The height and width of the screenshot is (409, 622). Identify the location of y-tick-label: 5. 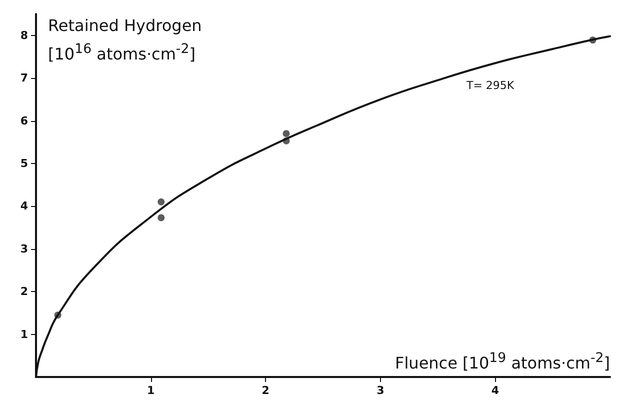
(24, 163).